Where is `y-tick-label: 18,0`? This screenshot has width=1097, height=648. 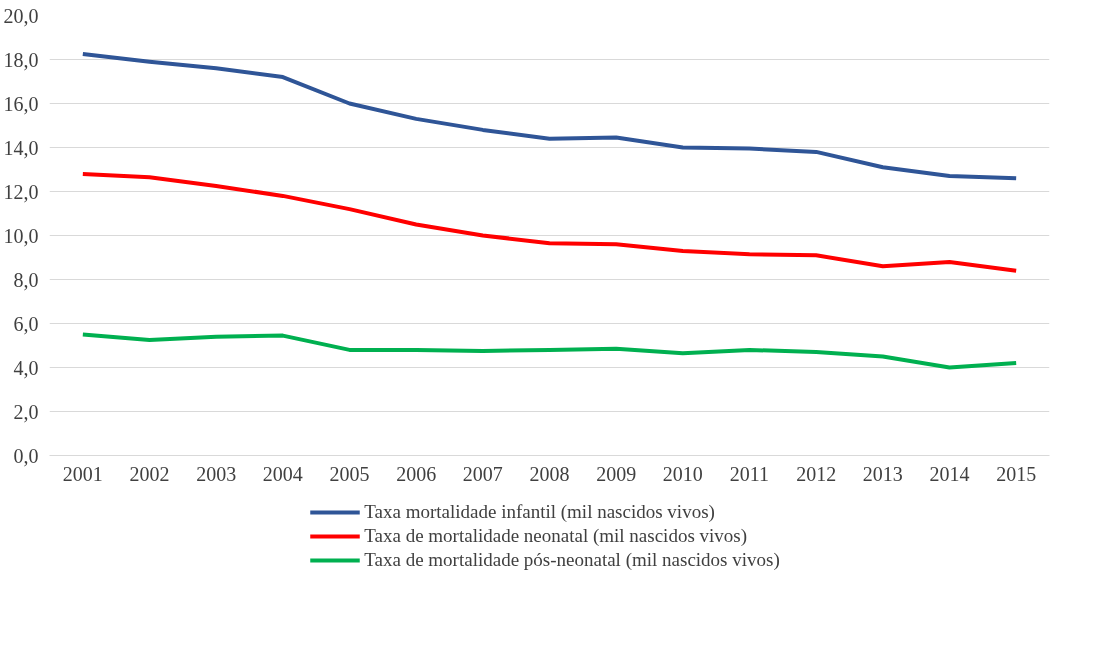
y-tick-label: 18,0 is located at coordinates (21, 59).